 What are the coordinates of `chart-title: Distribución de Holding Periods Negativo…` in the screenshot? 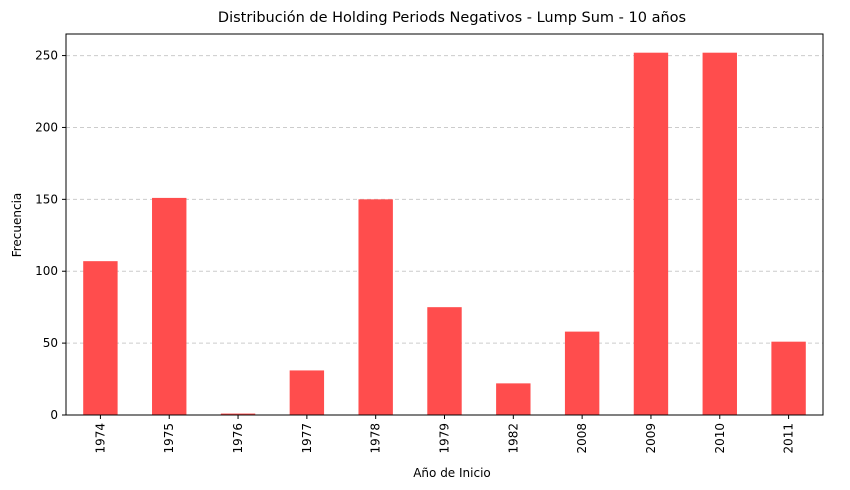 It's located at (452, 18).